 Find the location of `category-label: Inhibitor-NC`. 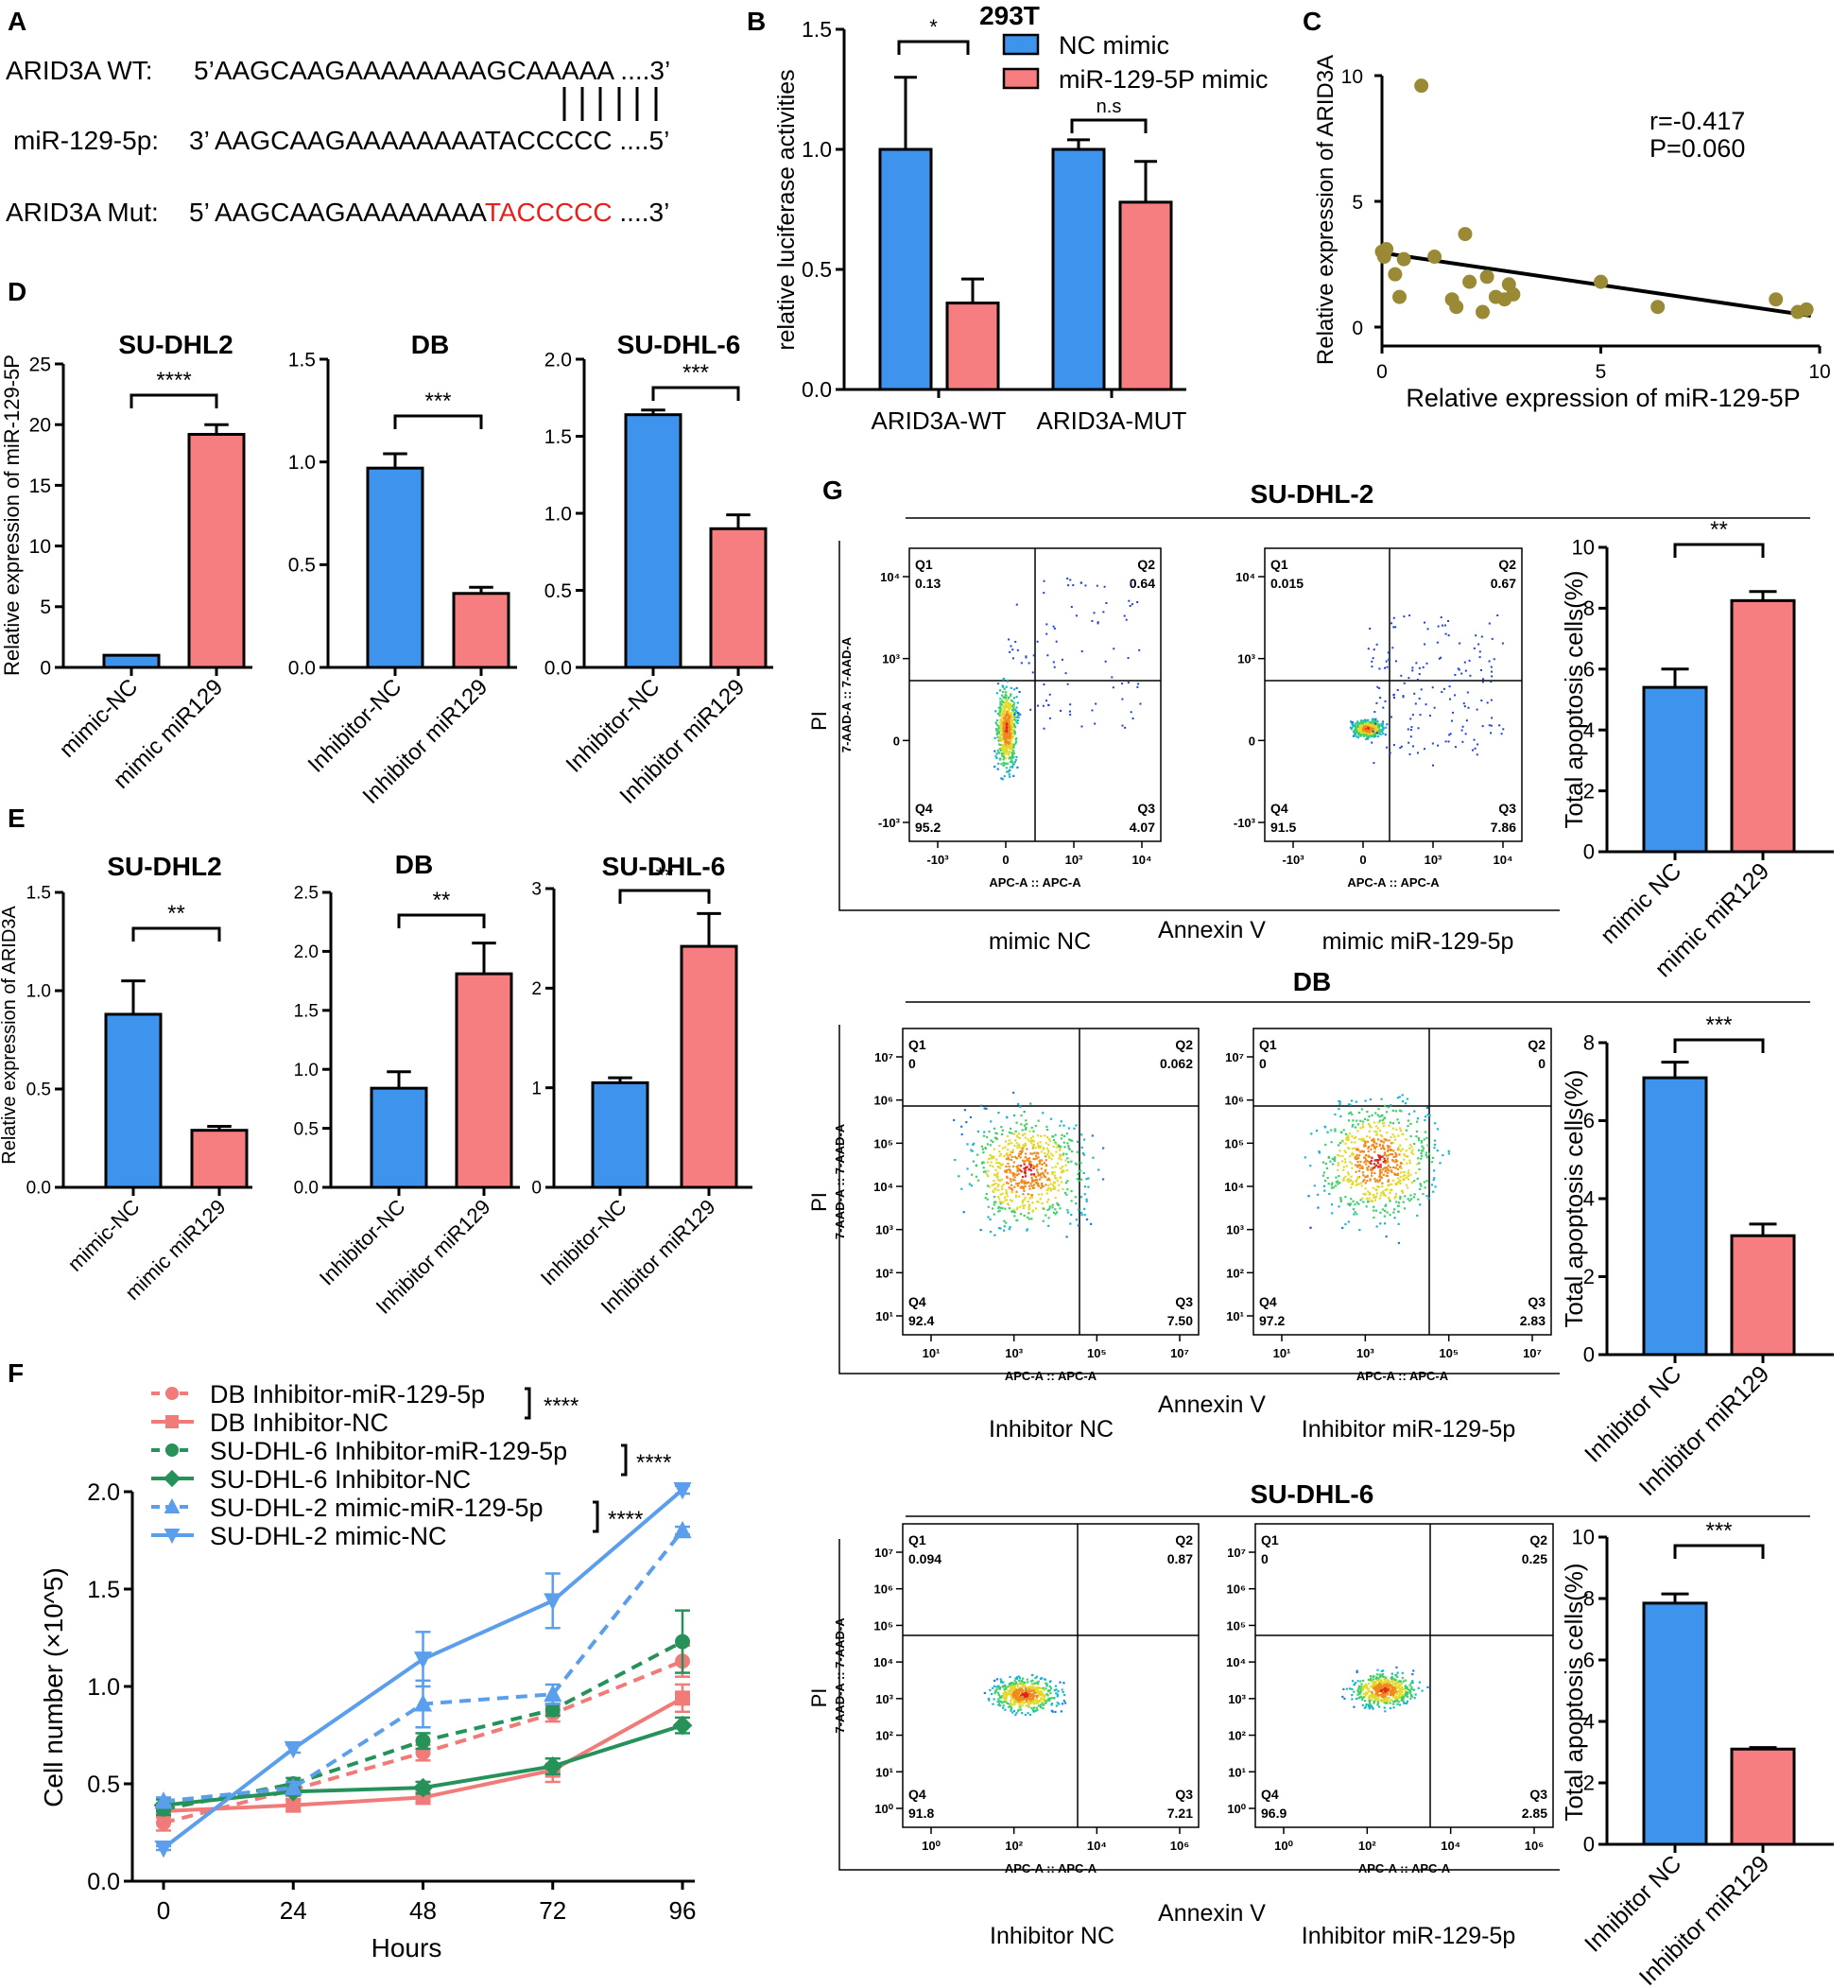

category-label: Inhibitor-NC is located at coordinates (362, 1242).